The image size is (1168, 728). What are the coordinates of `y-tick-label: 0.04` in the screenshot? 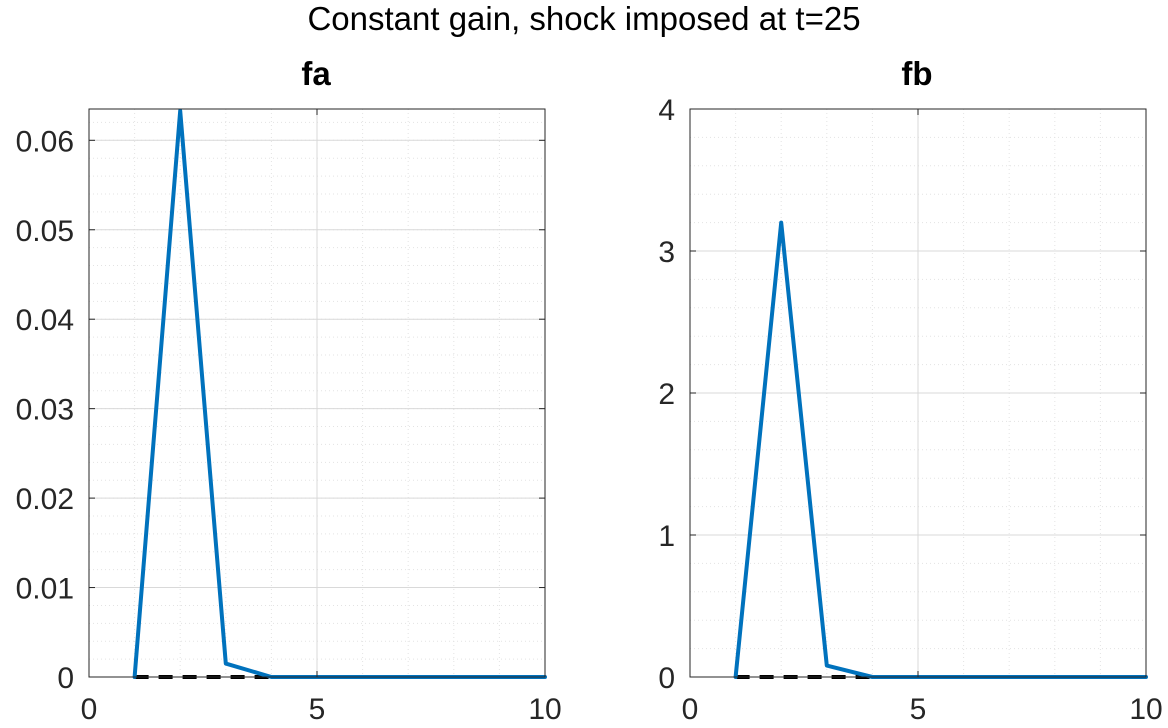 It's located at (45, 320).